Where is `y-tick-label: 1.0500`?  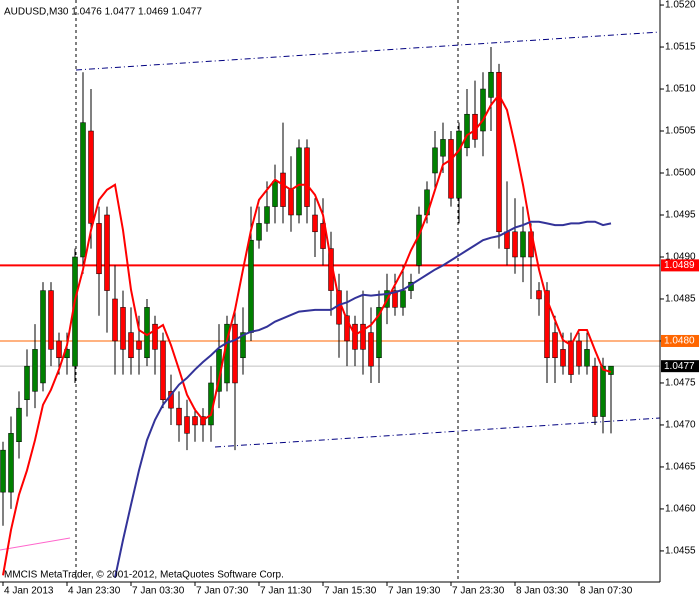 y-tick-label: 1.0500 is located at coordinates (680, 173).